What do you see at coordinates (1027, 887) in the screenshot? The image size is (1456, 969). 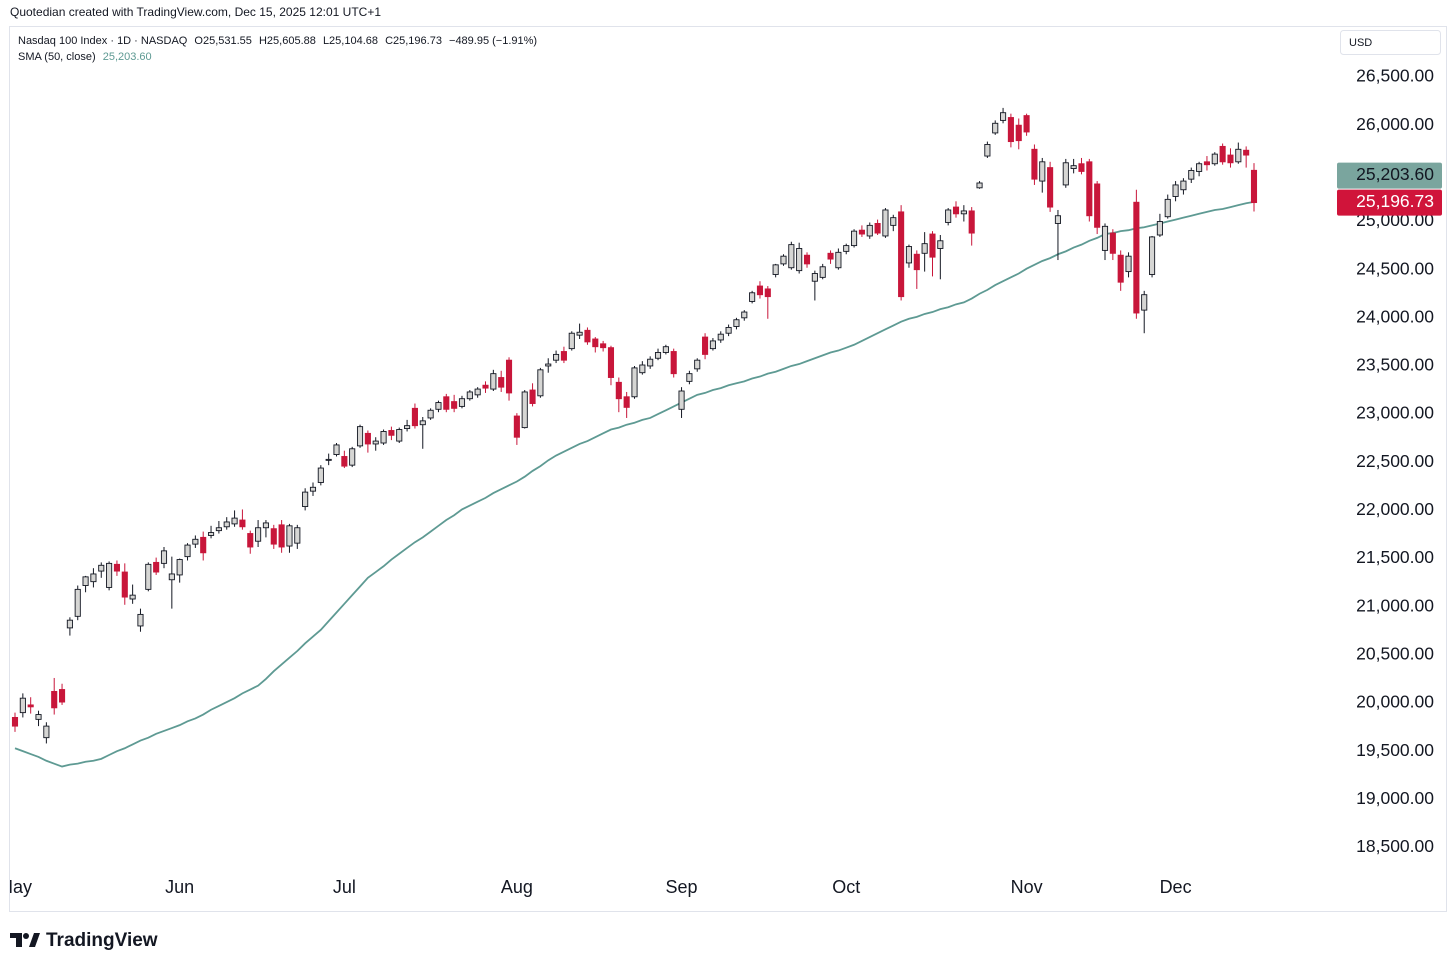 I see `x-tick-label: Nov` at bounding box center [1027, 887].